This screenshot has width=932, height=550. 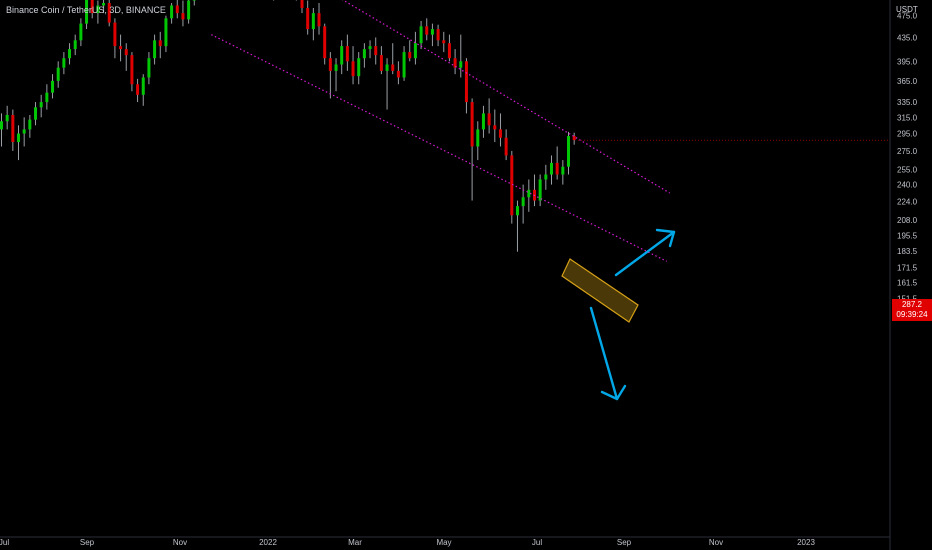 I want to click on price-tick-label: 295.0, so click(x=907, y=134).